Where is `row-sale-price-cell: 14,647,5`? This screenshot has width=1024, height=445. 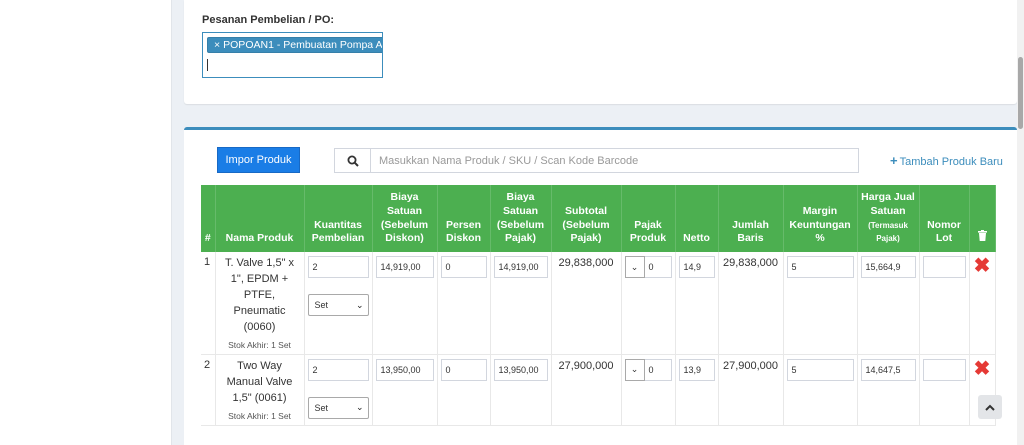 row-sale-price-cell: 14,647,5 is located at coordinates (888, 390).